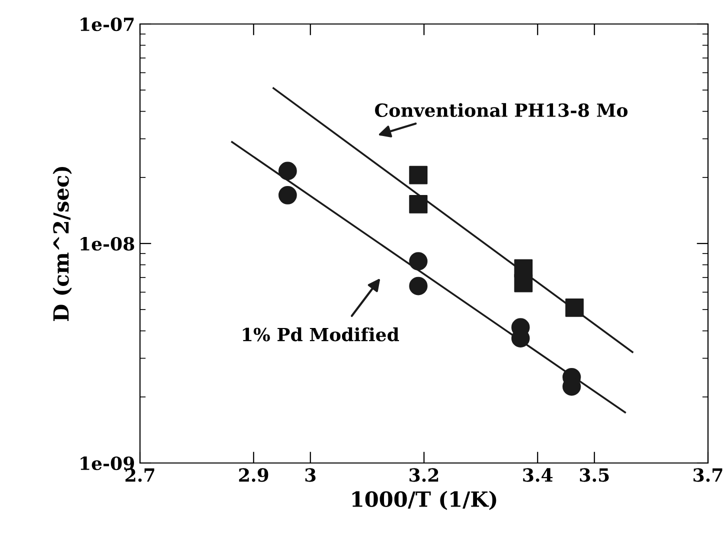  Describe the element at coordinates (594, 475) in the screenshot. I see `x-tick-label: 3.5` at that location.